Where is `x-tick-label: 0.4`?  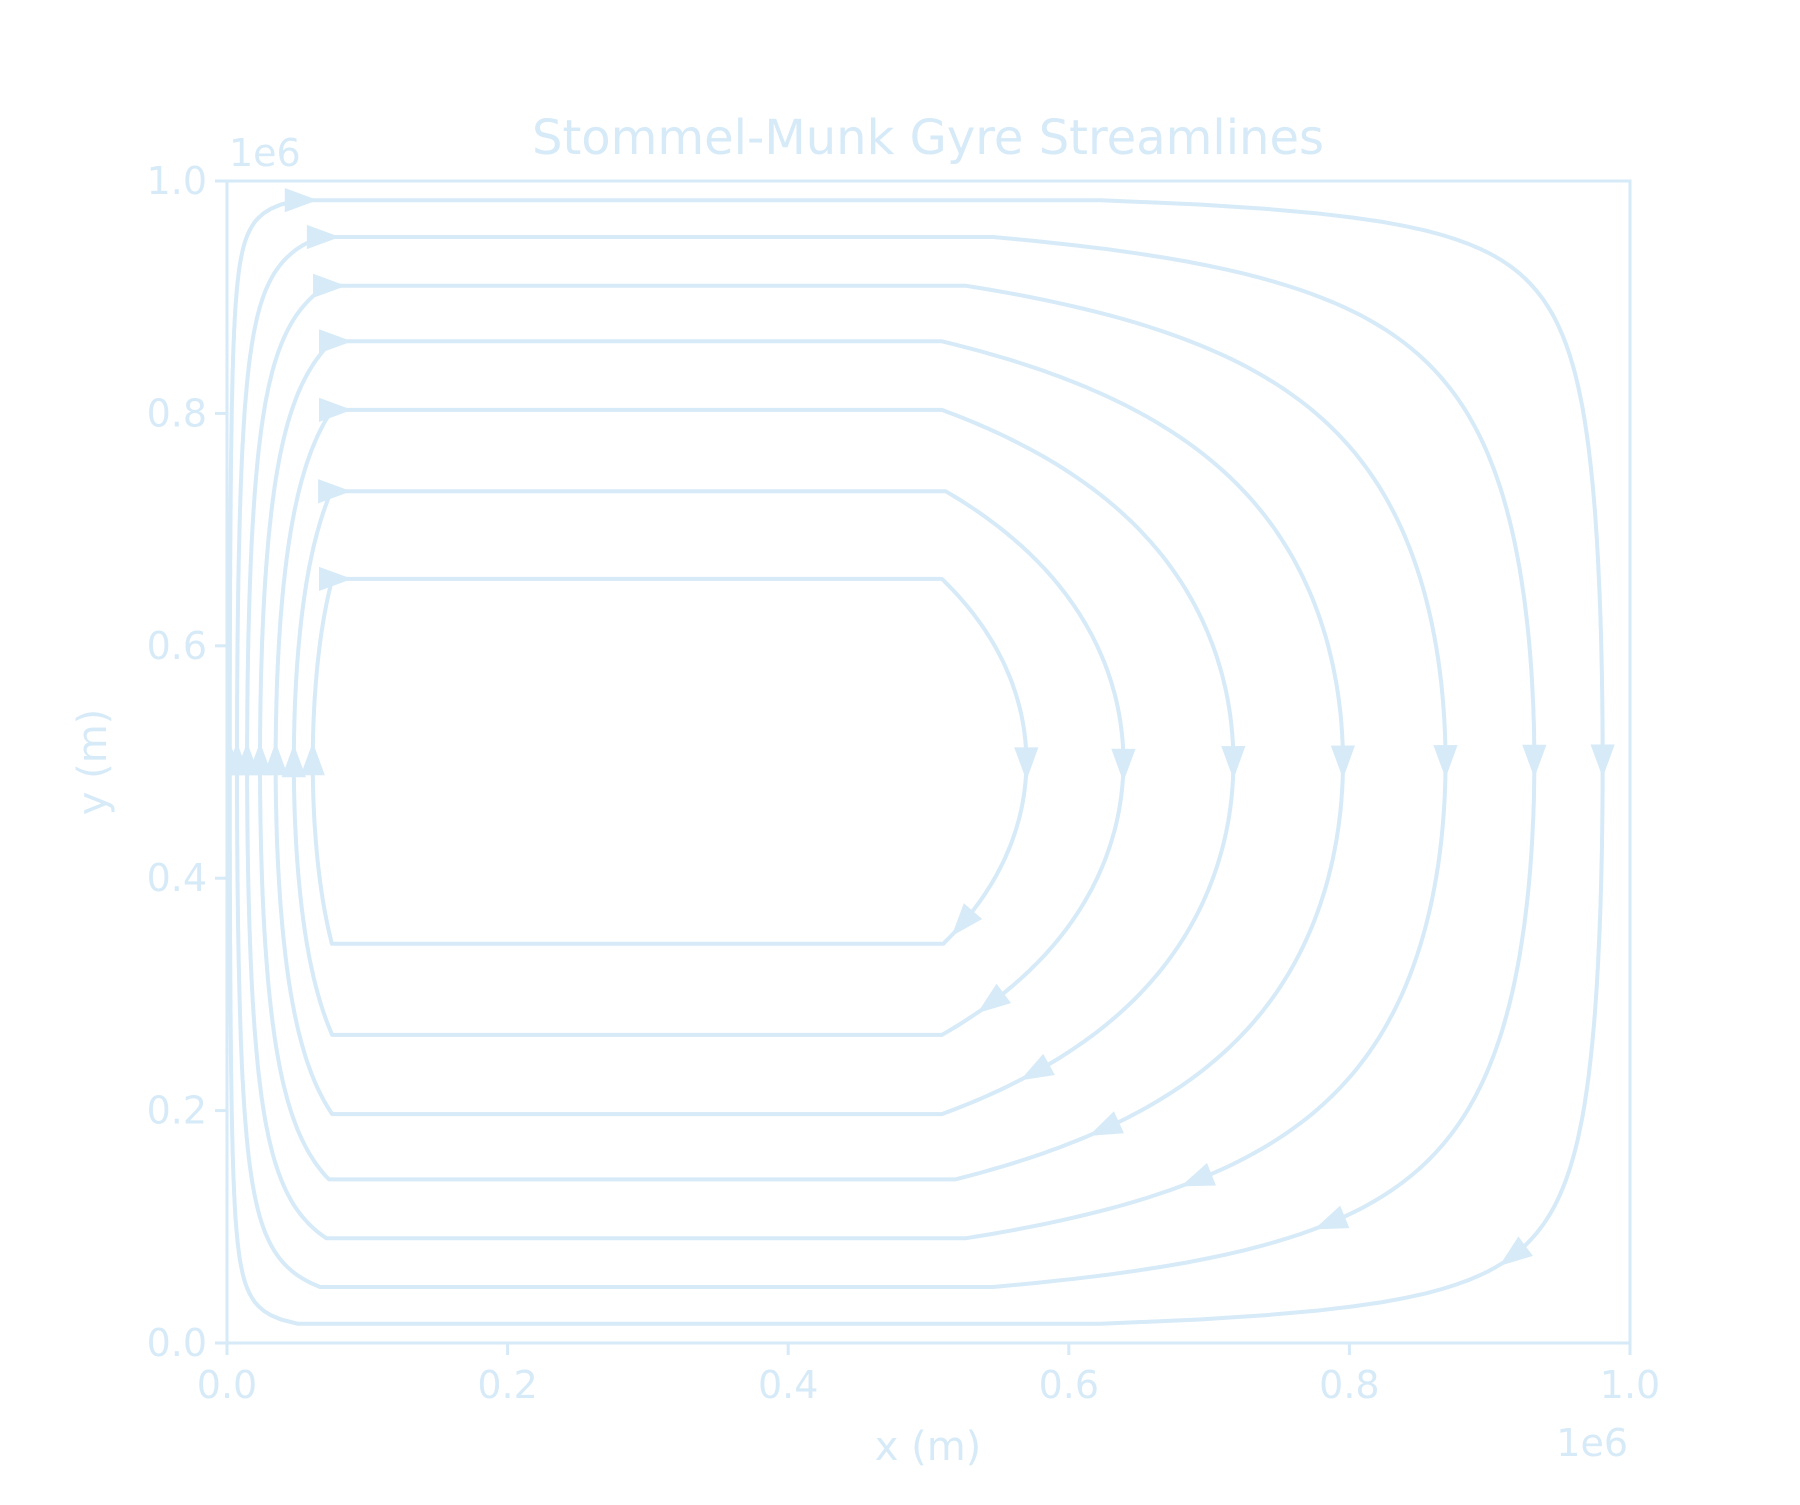 x-tick-label: 0.4 is located at coordinates (788, 1385).